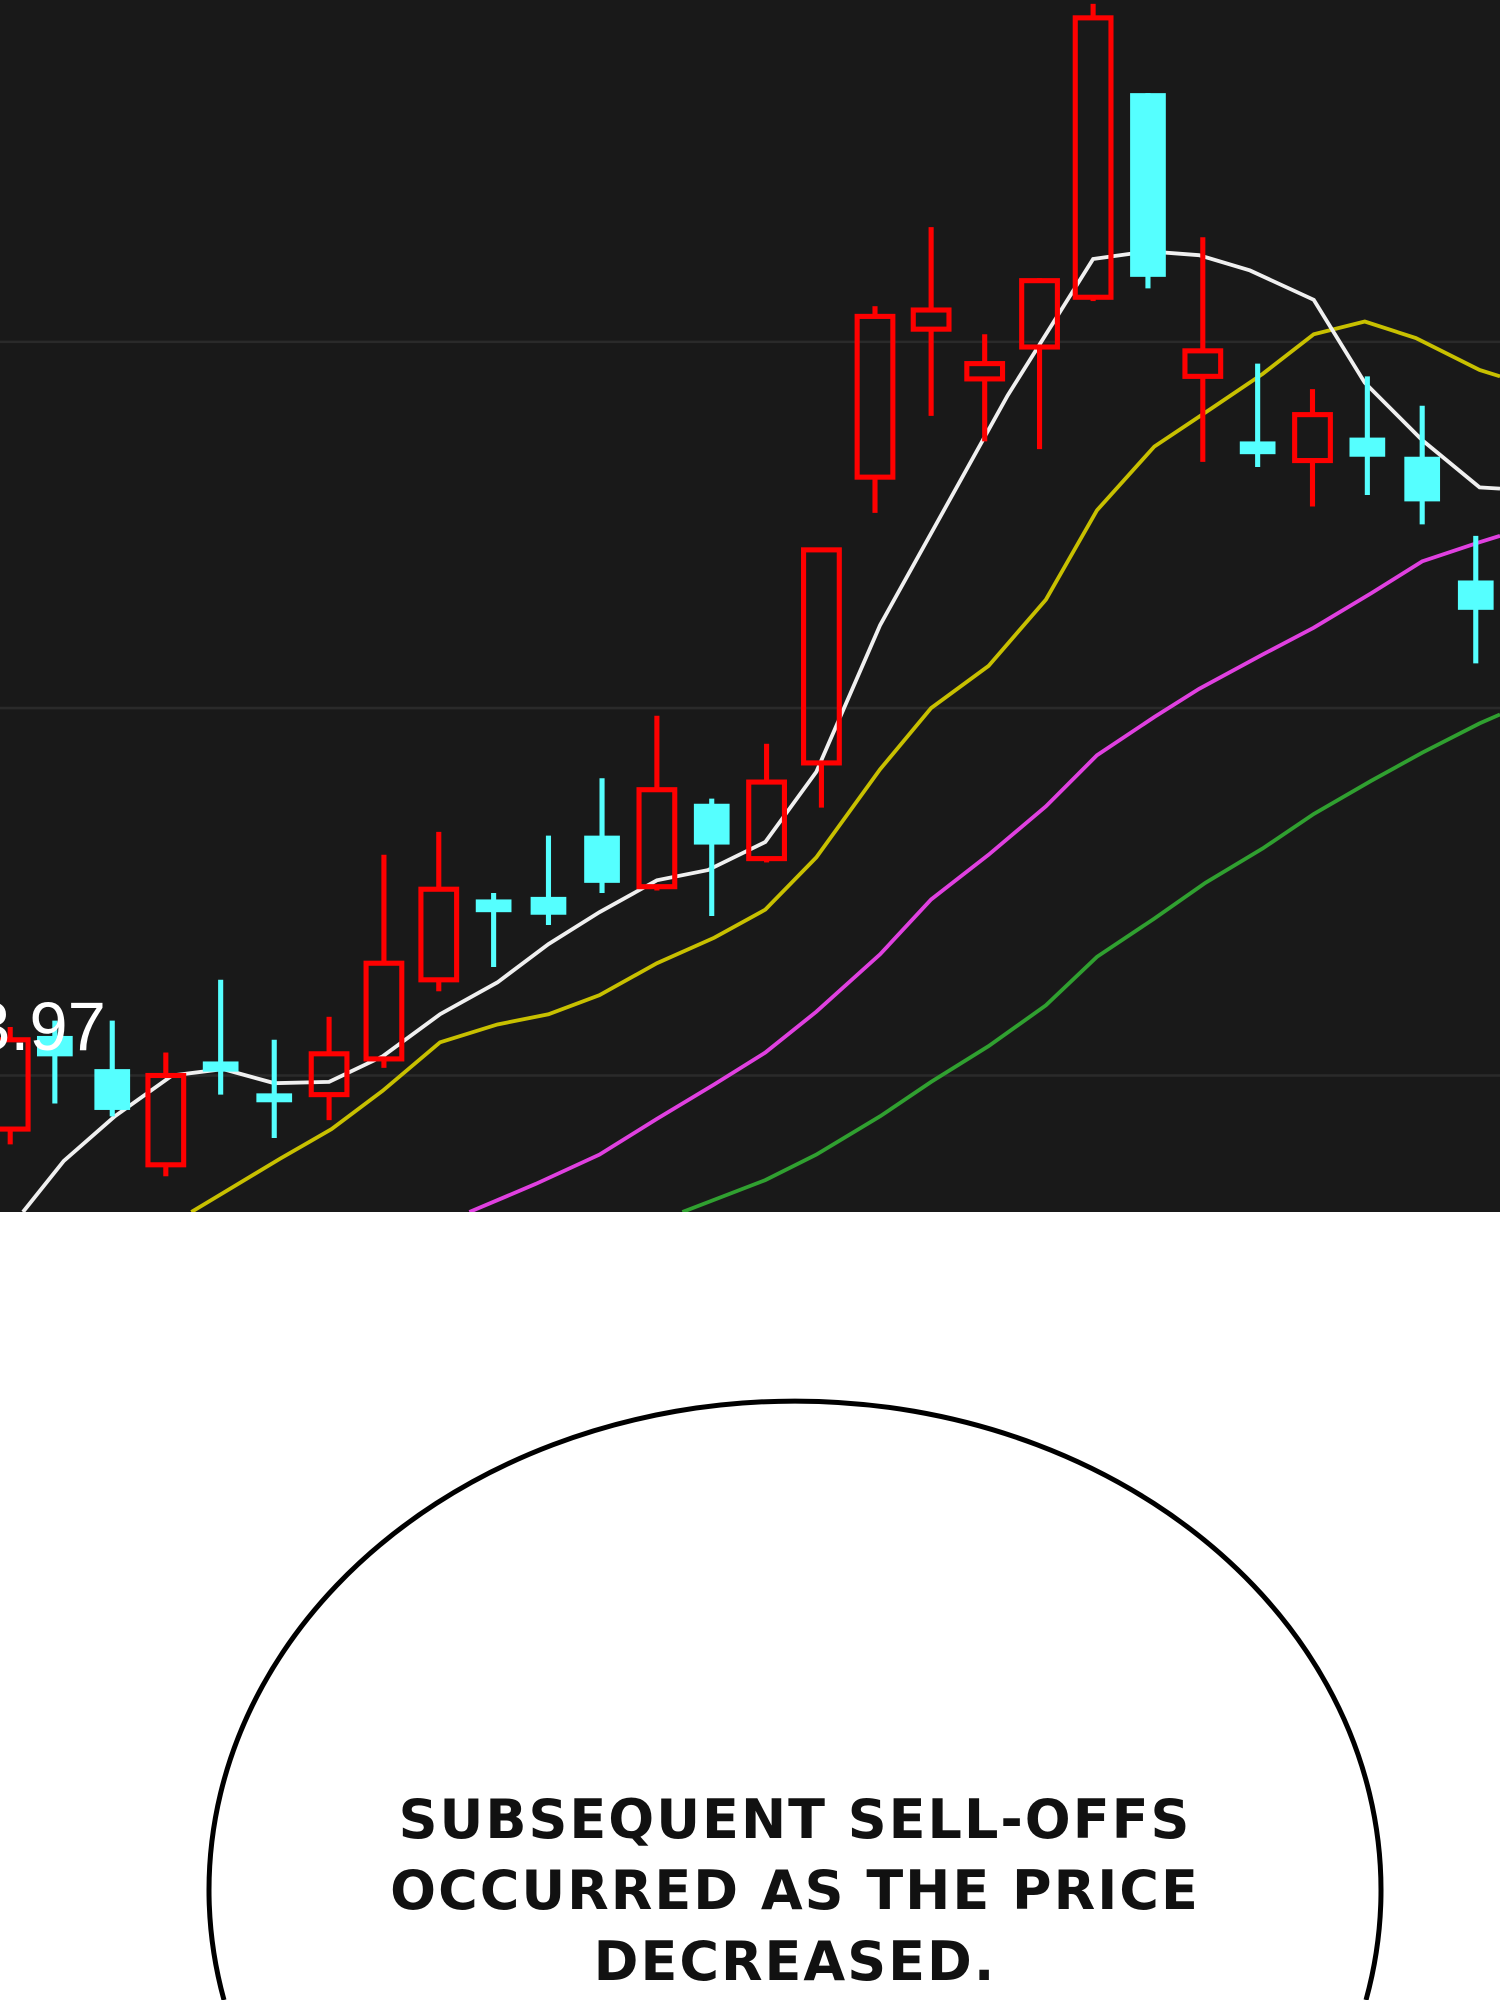  What do you see at coordinates (795, 1819) in the screenshot?
I see `speech-line-1: SUBSEQUENT SELL-OFFS` at bounding box center [795, 1819].